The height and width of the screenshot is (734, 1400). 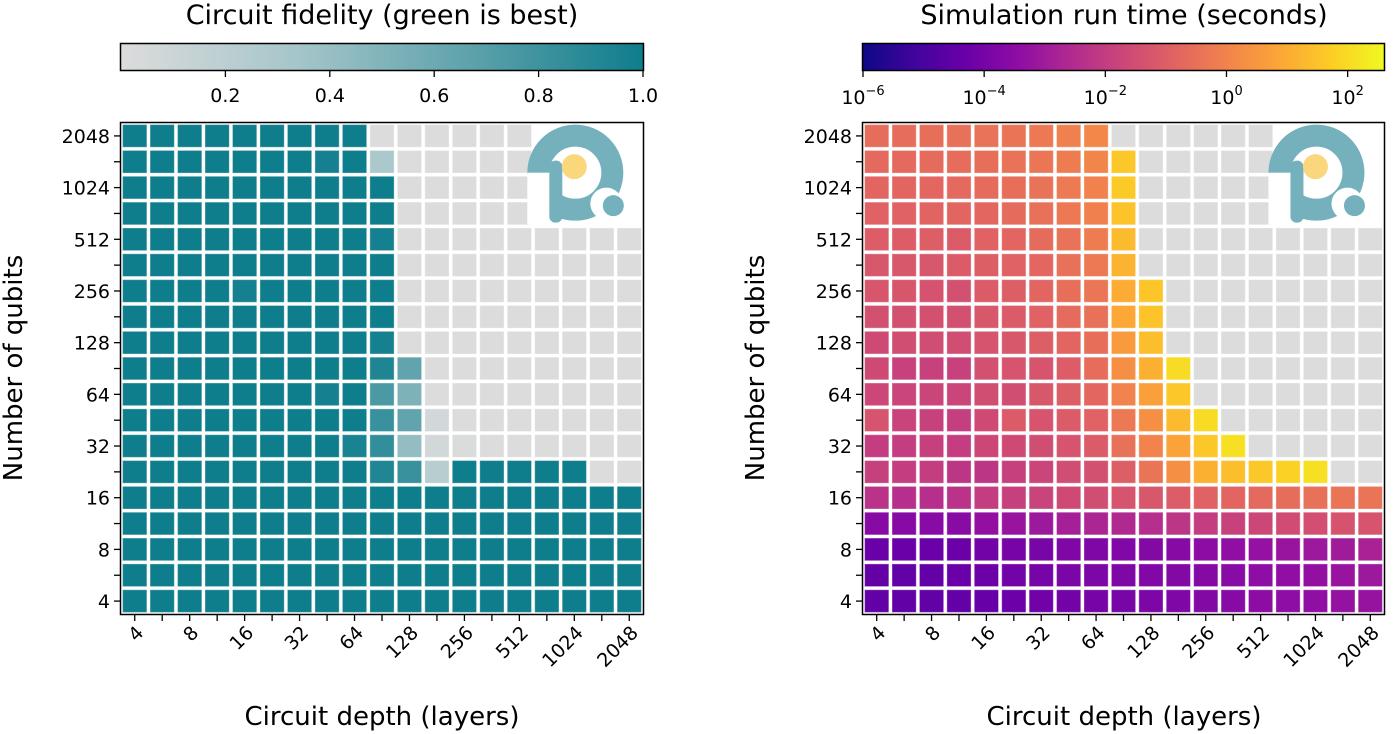 I want to click on x-tick-label: 32, so click(x=1038, y=638).